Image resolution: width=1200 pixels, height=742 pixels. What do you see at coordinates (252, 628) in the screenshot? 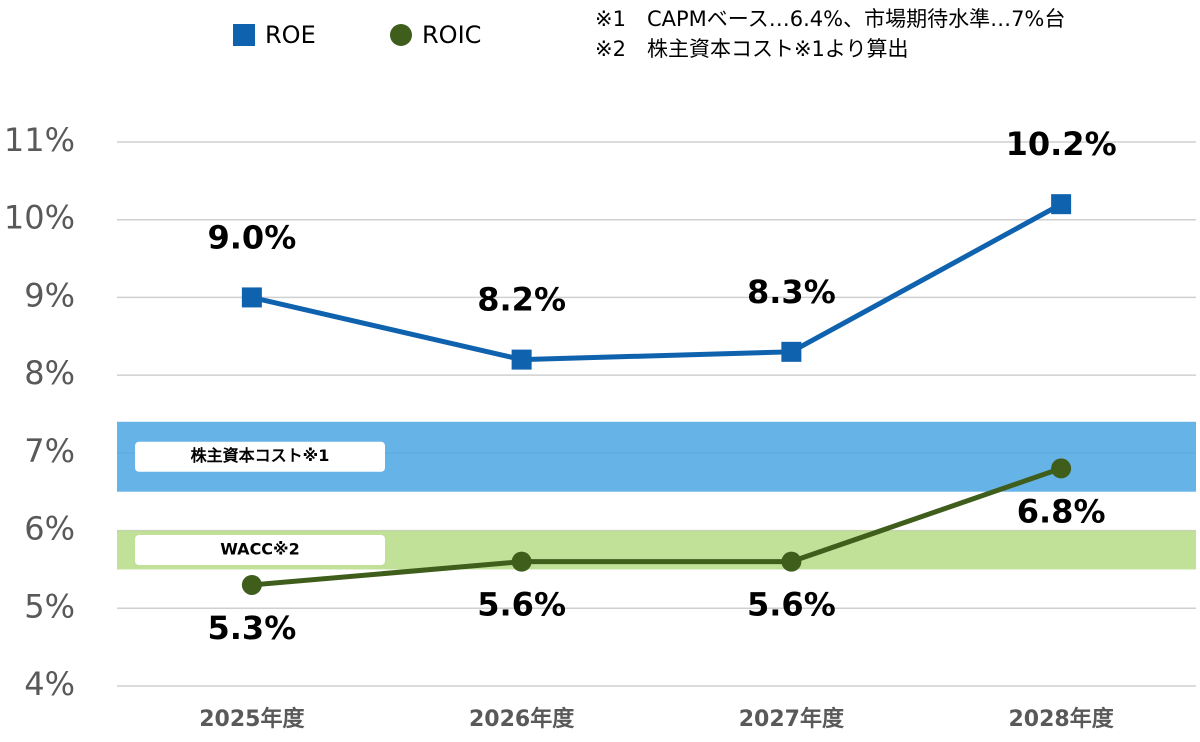
I see `data-label: 5.3%` at bounding box center [252, 628].